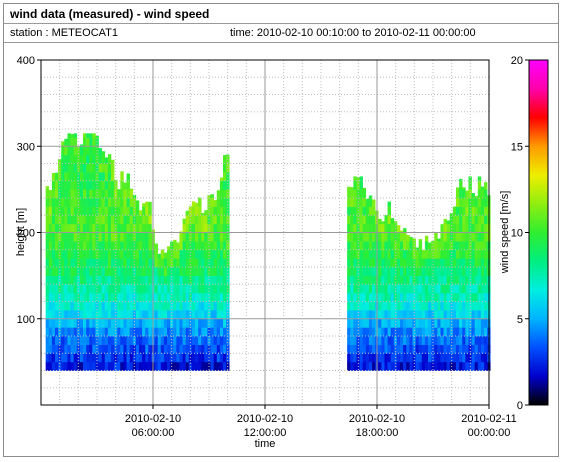 The width and height of the screenshot is (564, 462). Describe the element at coordinates (26, 234) in the screenshot. I see `y-tick-label: 200` at that location.